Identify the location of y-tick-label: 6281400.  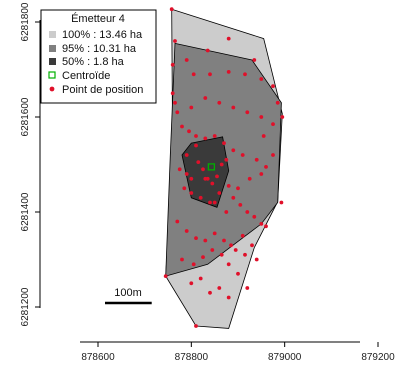
(25, 211).